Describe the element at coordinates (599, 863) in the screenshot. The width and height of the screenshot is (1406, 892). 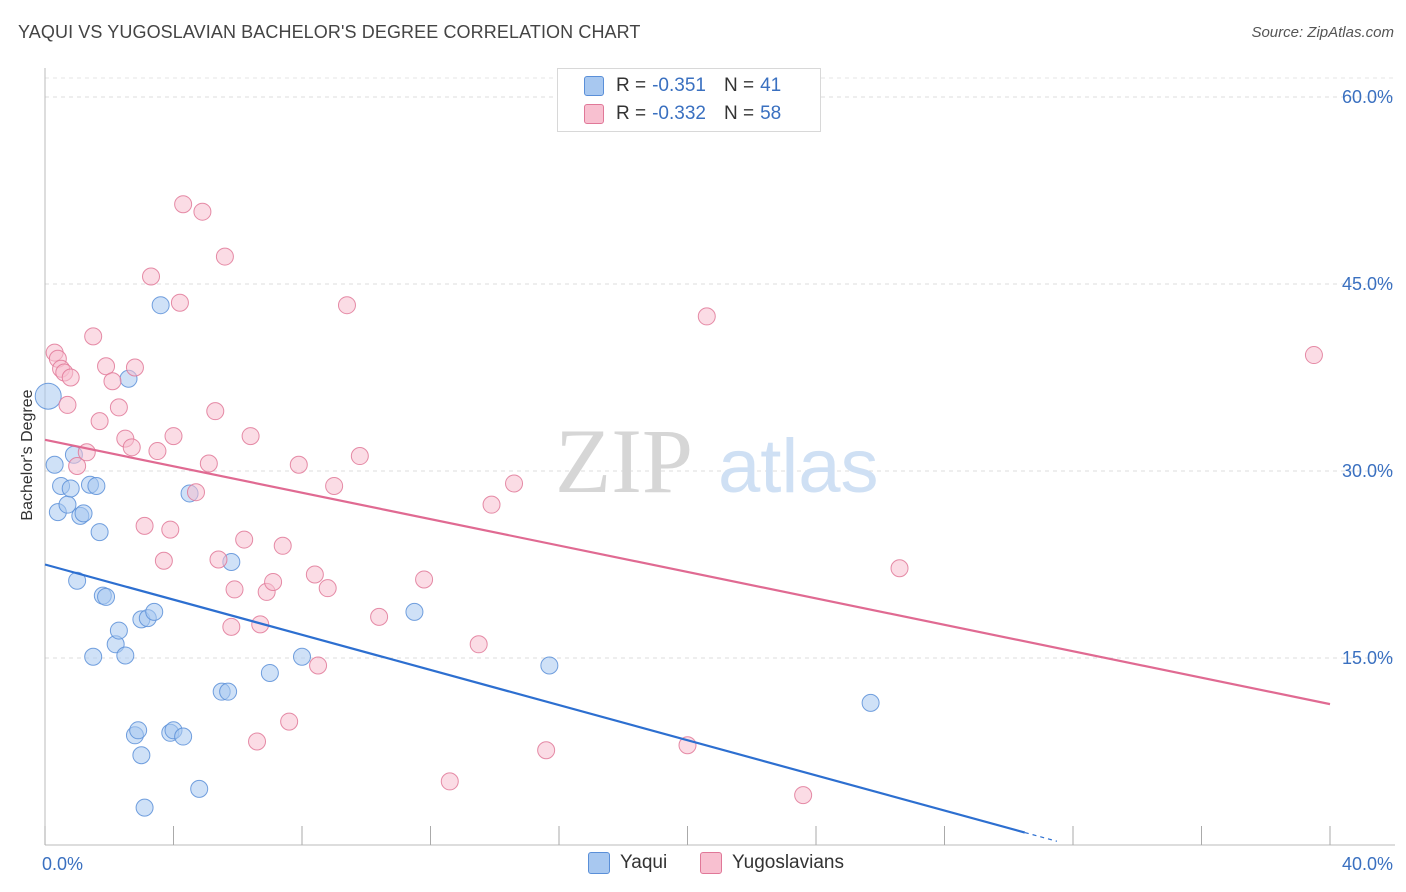
I see `bottom-legend-swatch-yaqui` at that location.